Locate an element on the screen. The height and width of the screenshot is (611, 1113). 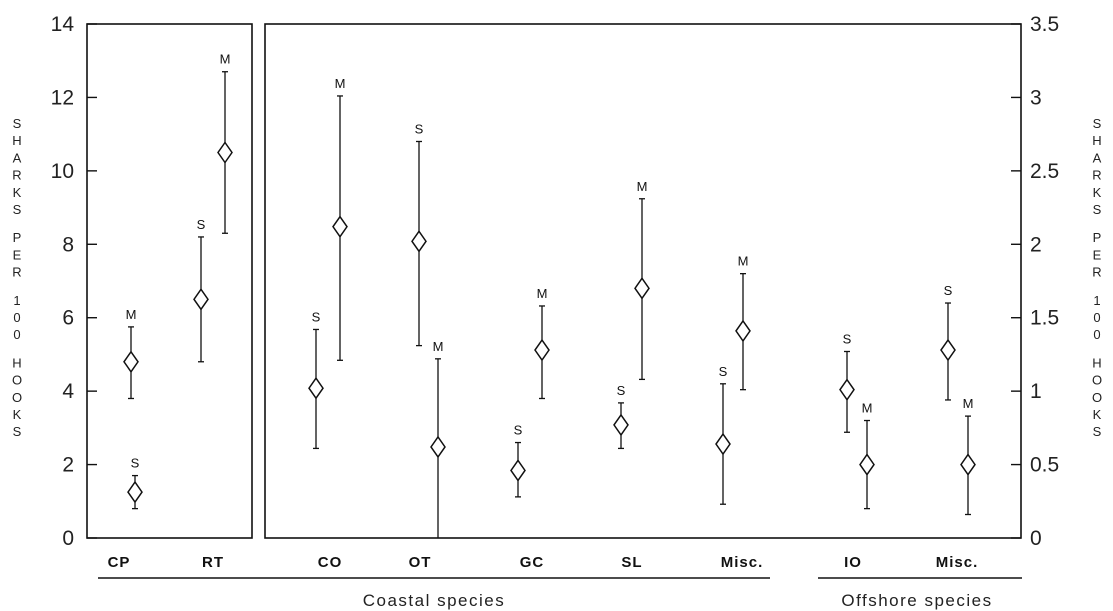
left-panel-frame is located at coordinates (169, 281).